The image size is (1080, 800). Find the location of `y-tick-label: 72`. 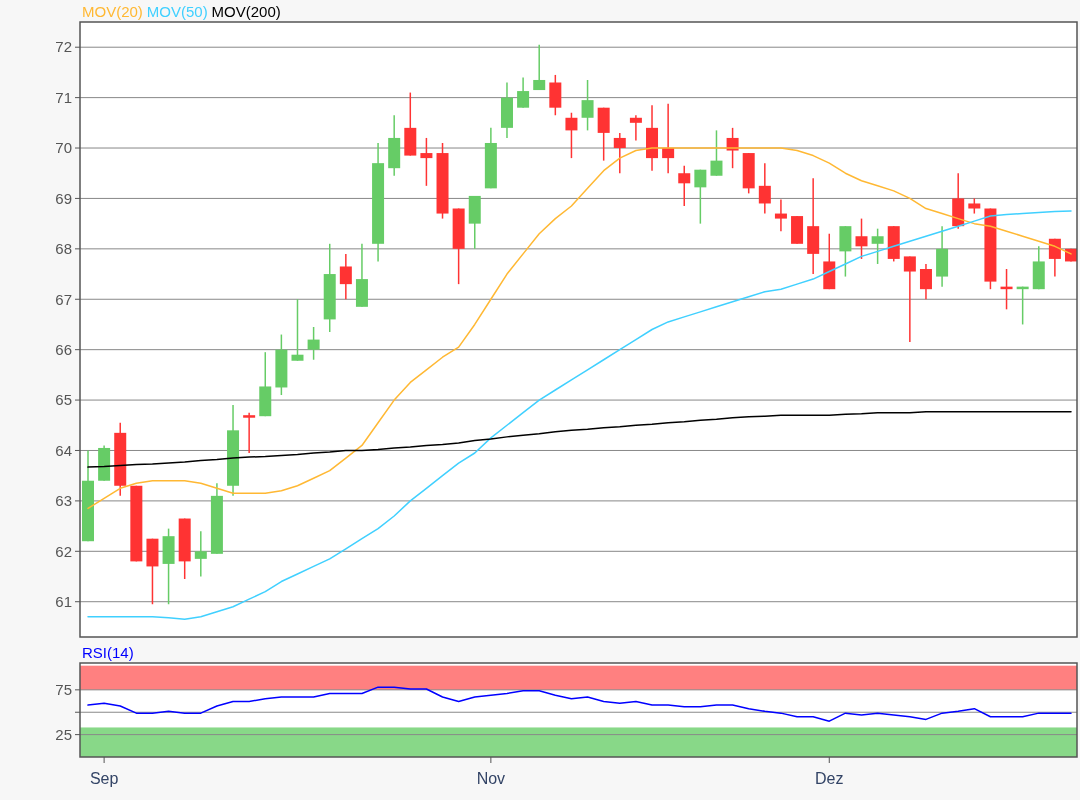

y-tick-label: 72 is located at coordinates (63, 47).